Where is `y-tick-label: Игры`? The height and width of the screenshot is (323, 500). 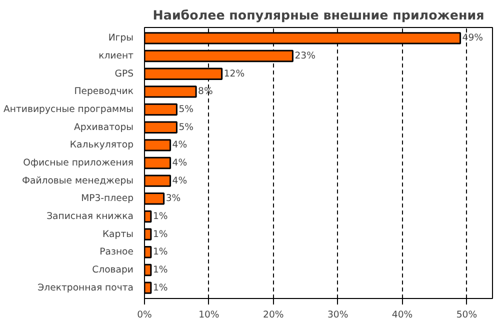
y-tick-label: Игры is located at coordinates (121, 38).